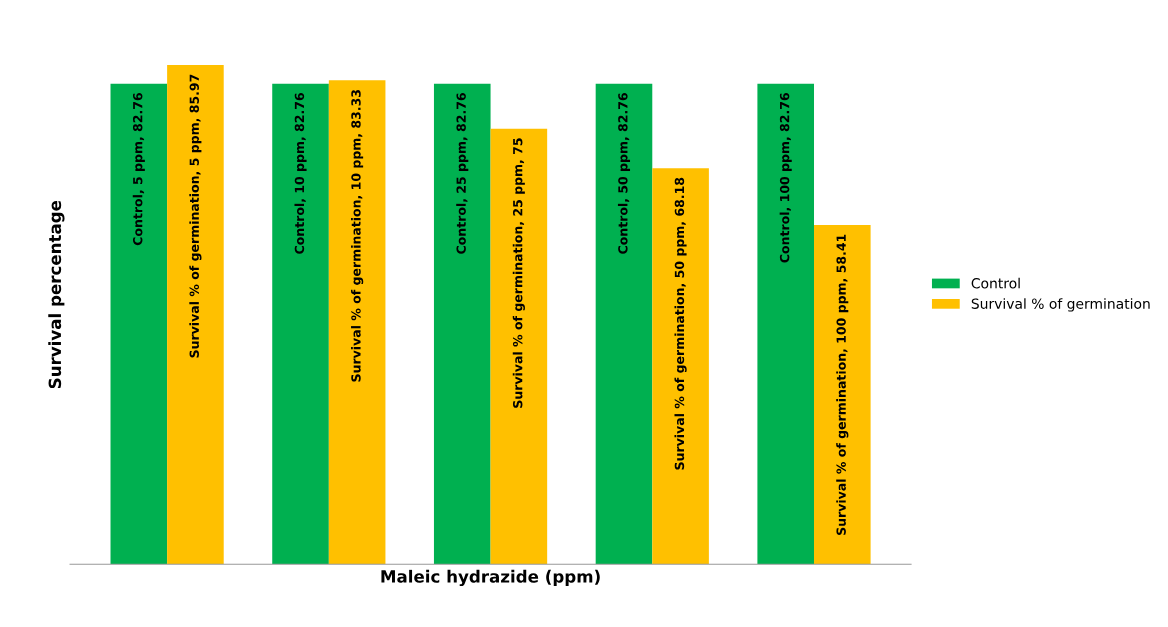  Describe the element at coordinates (785, 178) in the screenshot. I see `data-label: Control, 100 ppm, 82.76` at that location.